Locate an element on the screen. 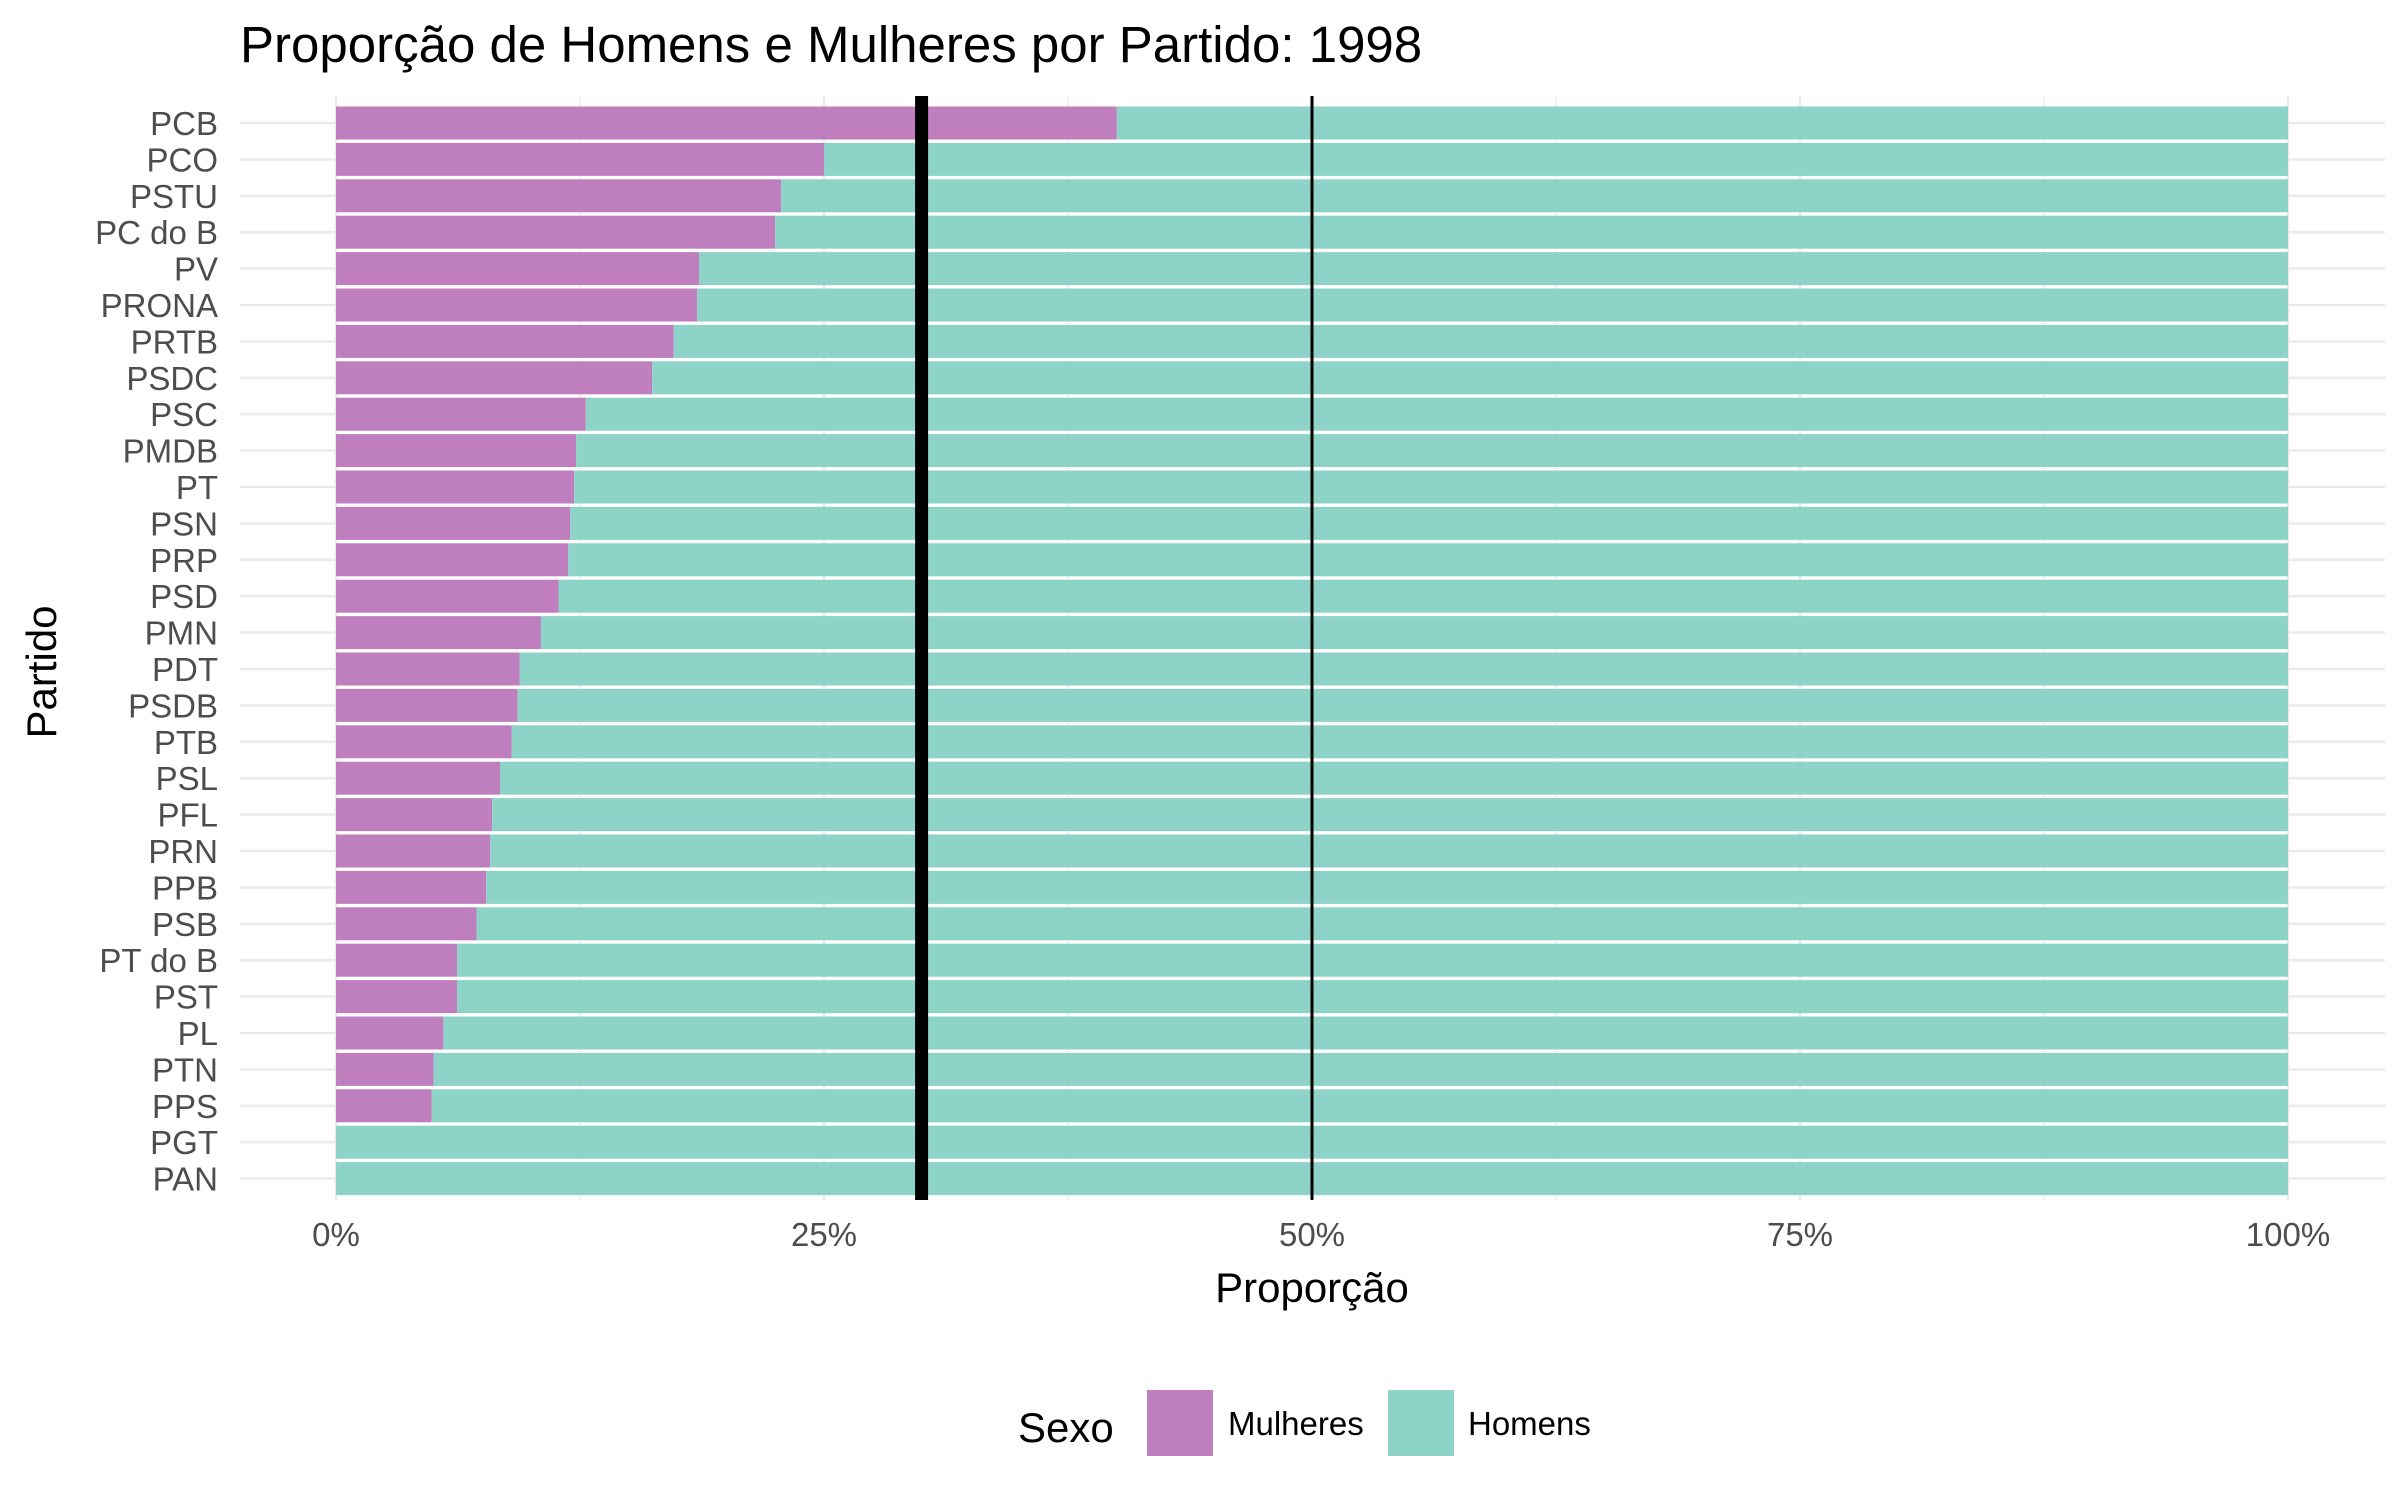  y-tick-label: PCO is located at coordinates (182, 159).